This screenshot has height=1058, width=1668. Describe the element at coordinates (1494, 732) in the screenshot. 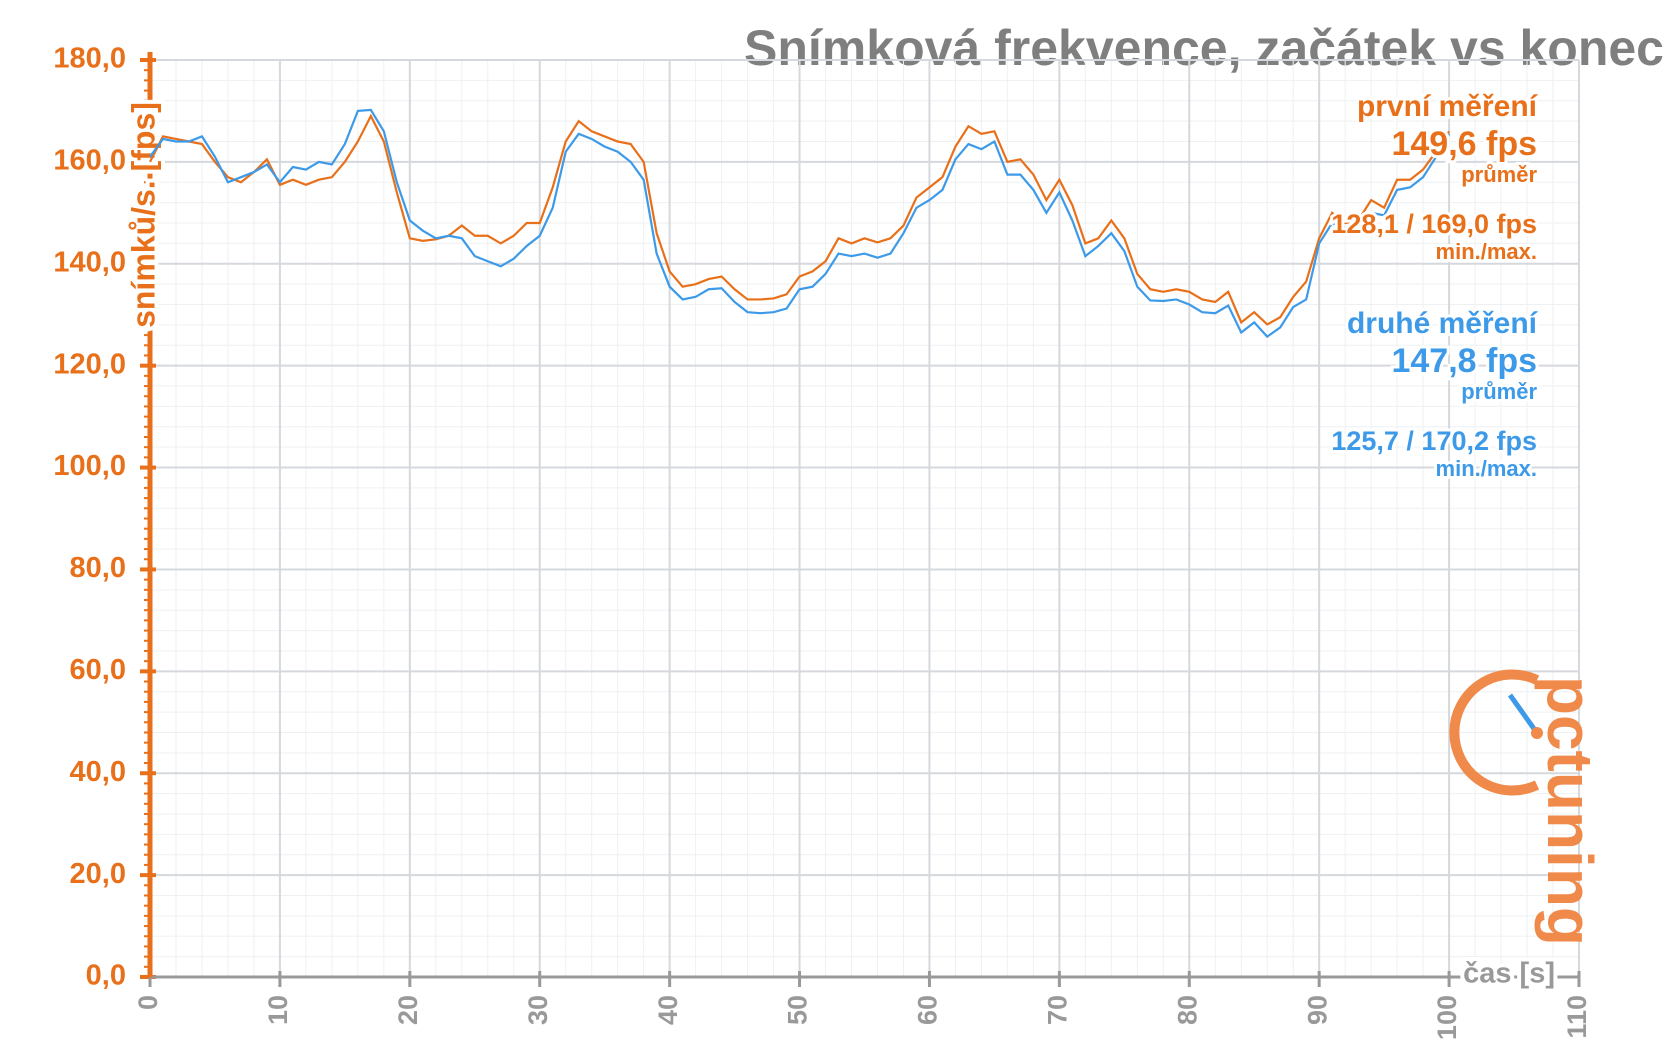

I see `logo-gauge` at that location.